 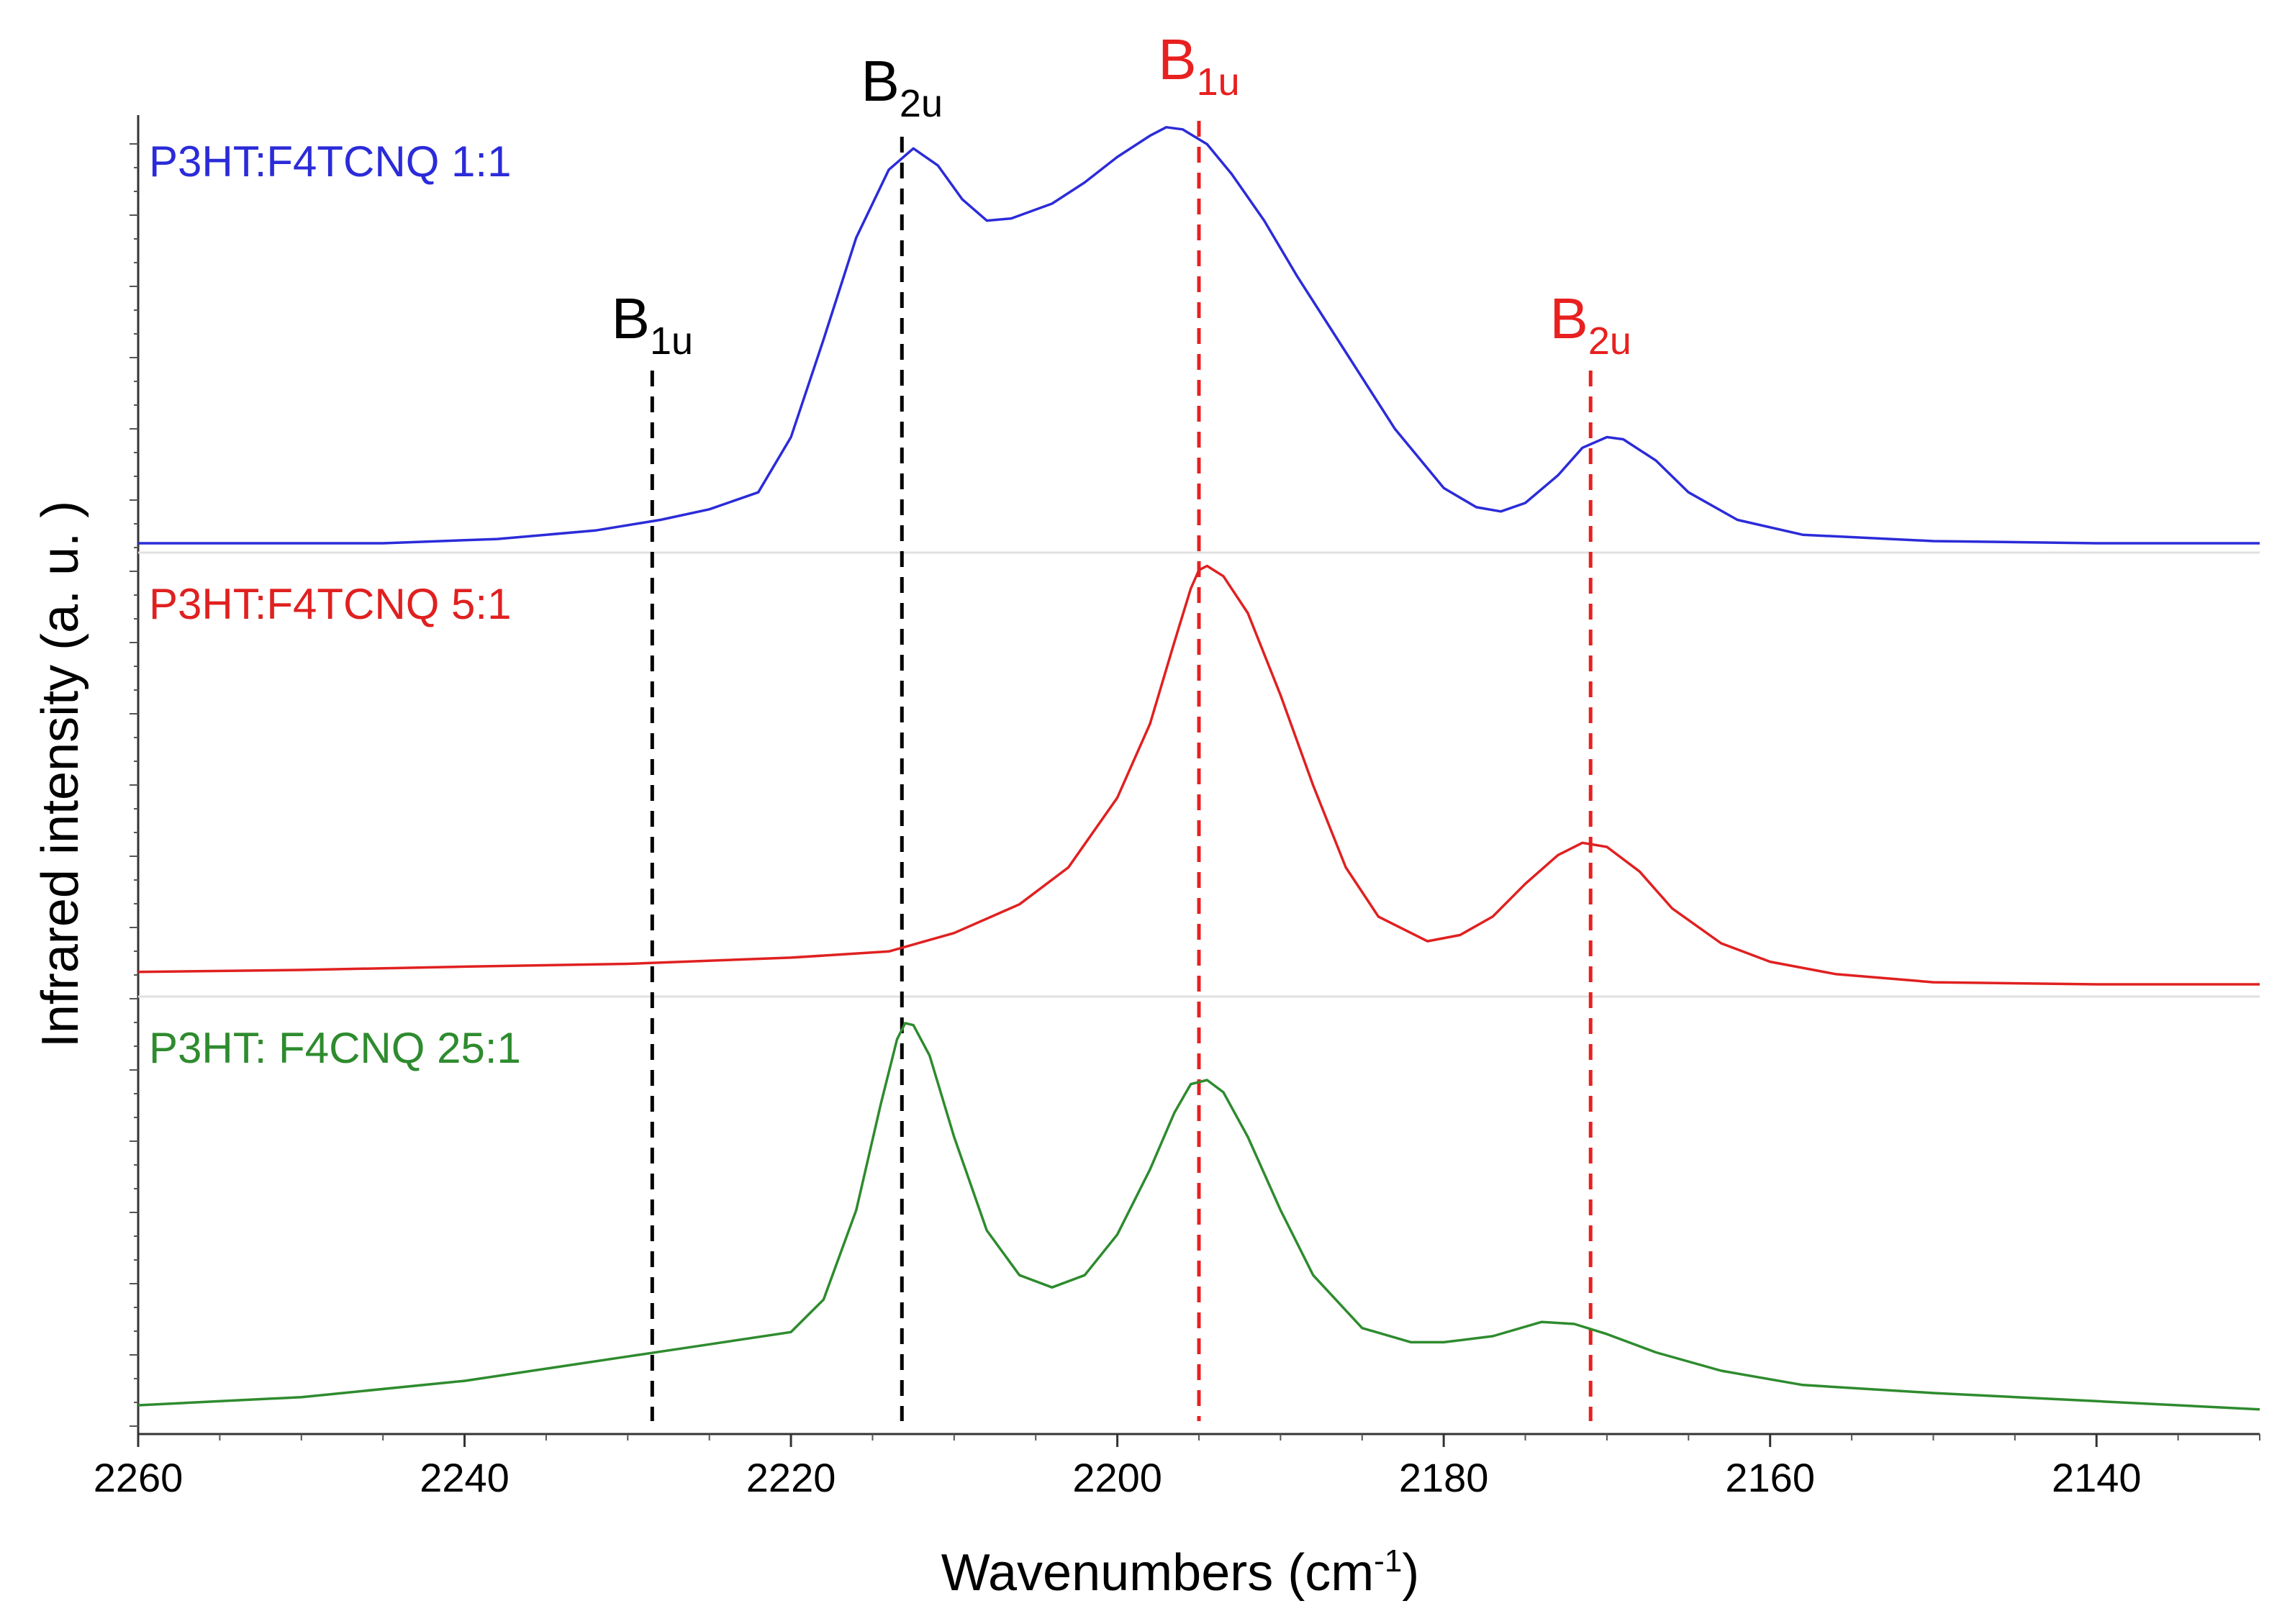 I want to click on x-axis-title: Wavenumbers (cm-1), so click(x=1180, y=1572).